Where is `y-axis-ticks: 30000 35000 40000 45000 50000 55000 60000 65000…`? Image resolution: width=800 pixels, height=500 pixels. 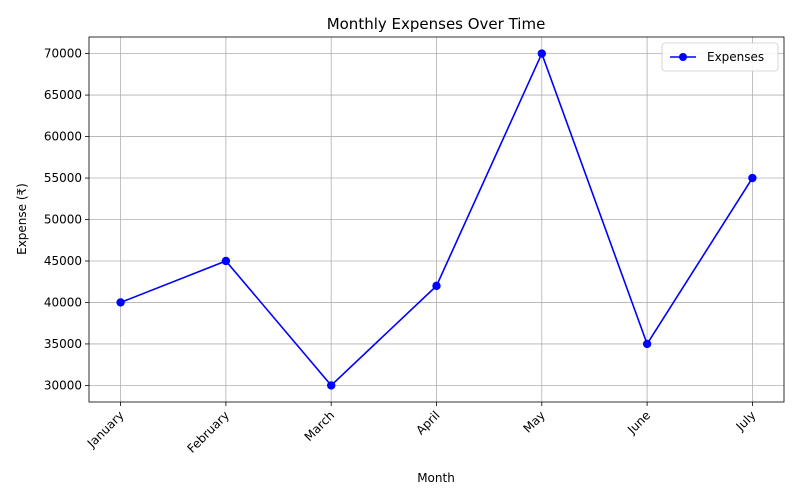
y-axis-ticks: 30000 35000 40000 45000 50000 55000 60000 65000… is located at coordinates (66, 219).